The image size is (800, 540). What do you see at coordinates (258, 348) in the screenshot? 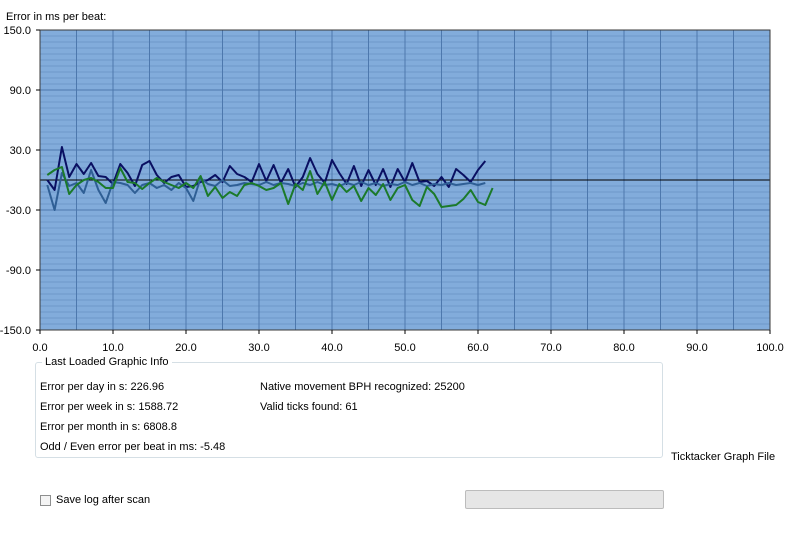
I see `x-tick-label: 30.0` at bounding box center [258, 348].